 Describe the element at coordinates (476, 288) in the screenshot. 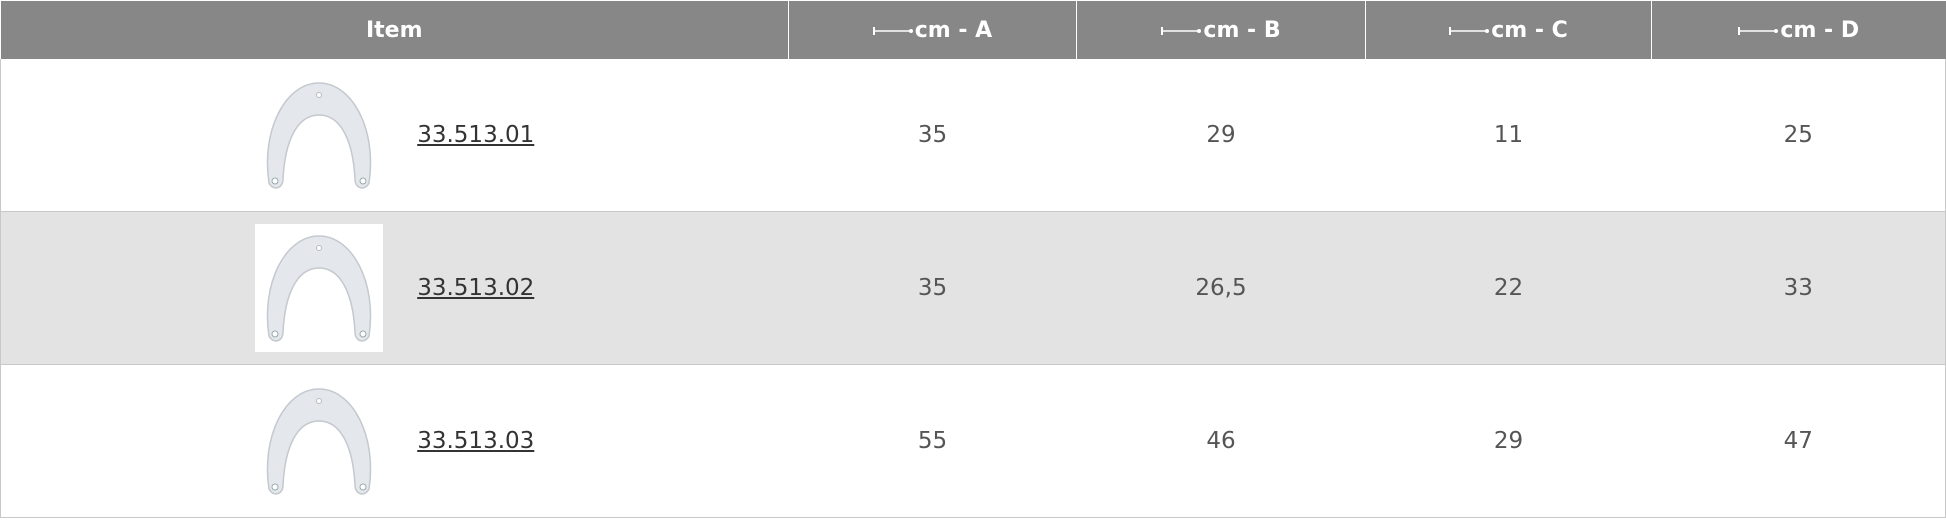

I see `product-link: 33.513.02` at that location.